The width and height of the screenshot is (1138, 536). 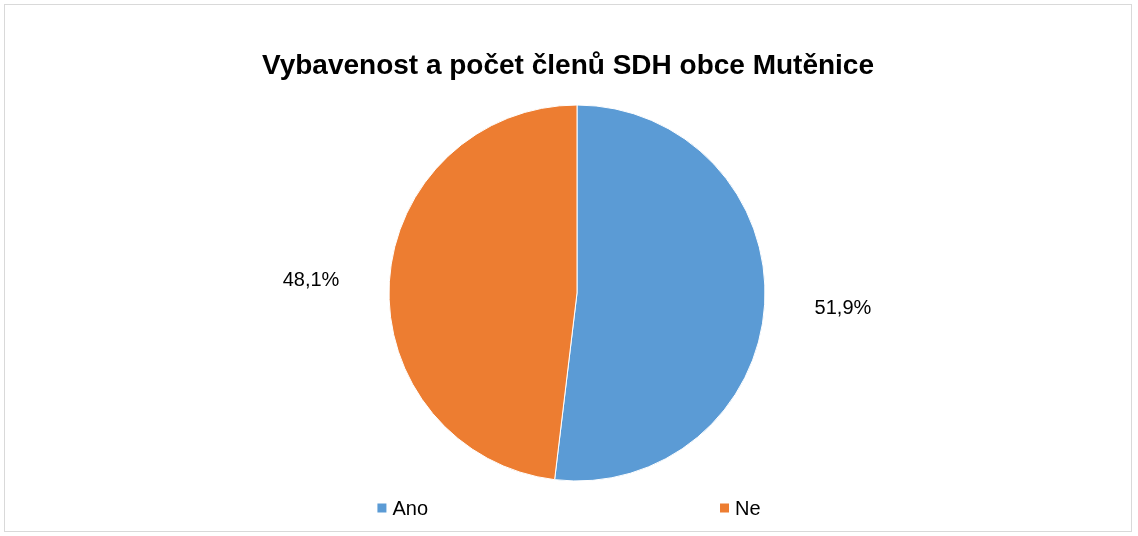 I want to click on legend-label: Ne, so click(x=748, y=508).